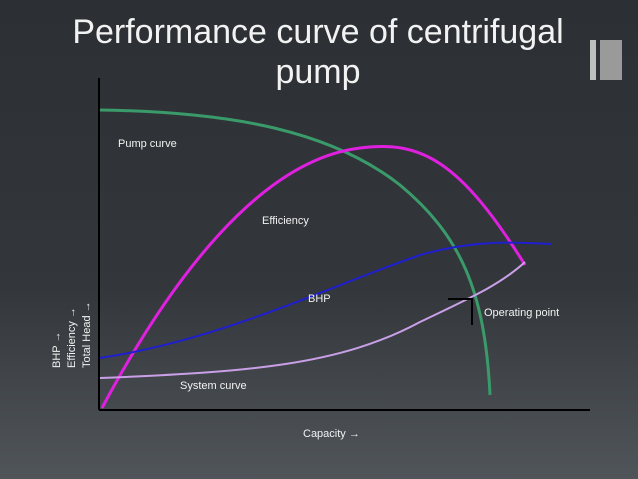 Image resolution: width=638 pixels, height=479 pixels. I want to click on x-axis-label: Capacity →, so click(331, 434).